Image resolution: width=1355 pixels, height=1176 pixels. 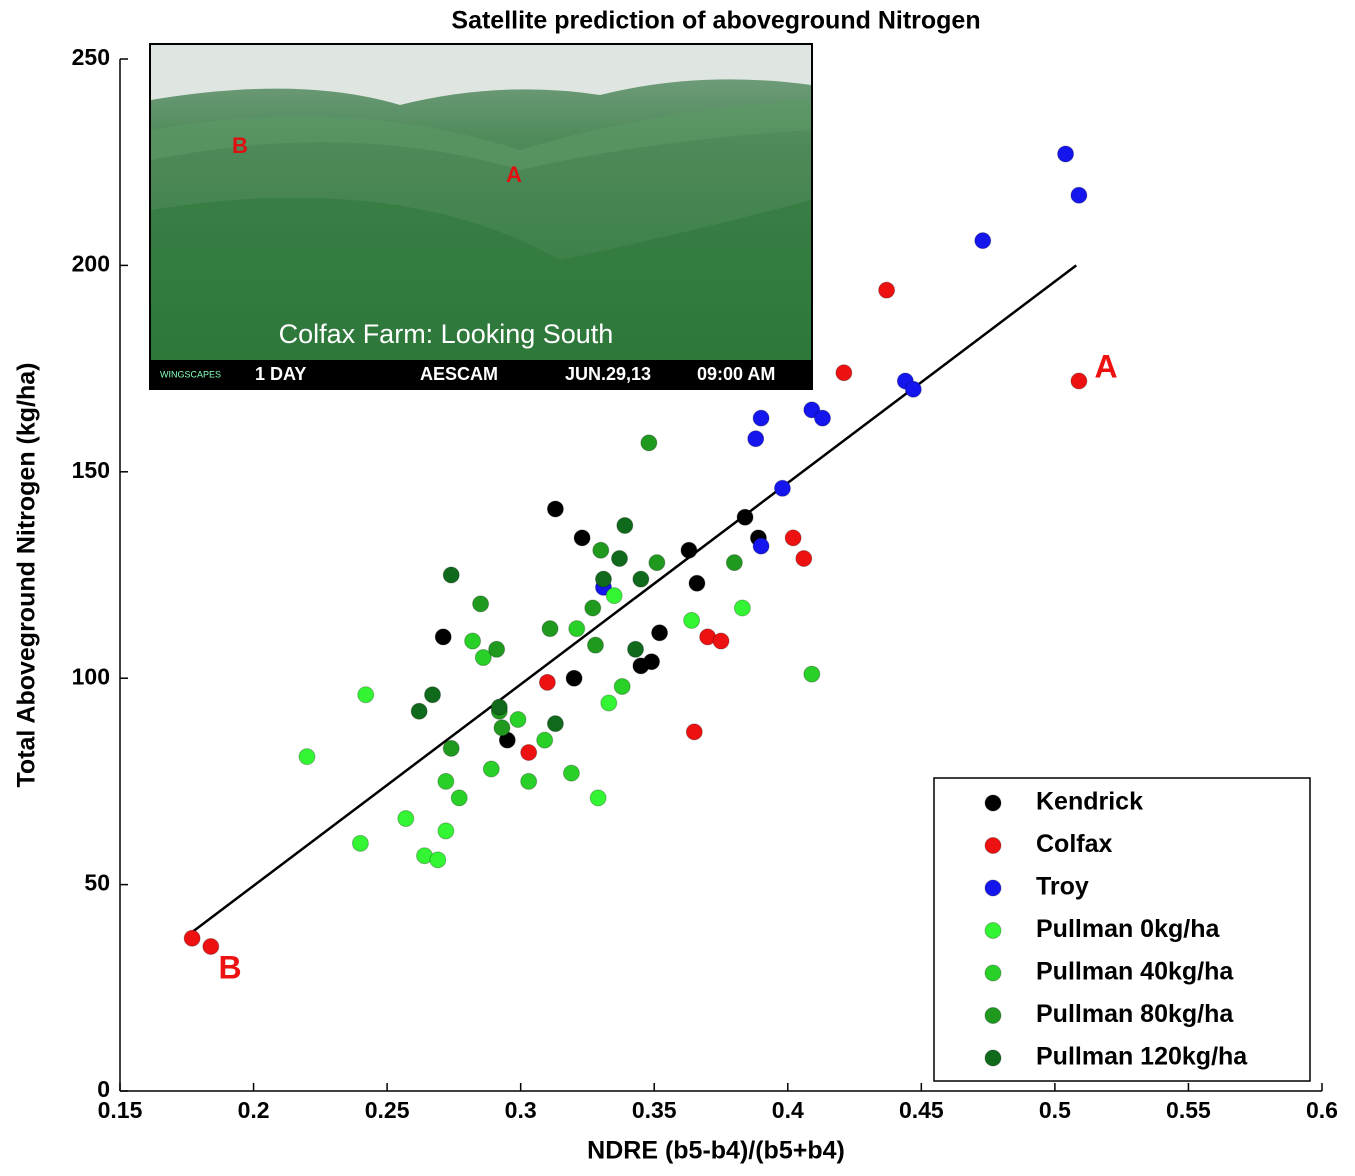 What do you see at coordinates (229, 967) in the screenshot?
I see `annotation: B` at bounding box center [229, 967].